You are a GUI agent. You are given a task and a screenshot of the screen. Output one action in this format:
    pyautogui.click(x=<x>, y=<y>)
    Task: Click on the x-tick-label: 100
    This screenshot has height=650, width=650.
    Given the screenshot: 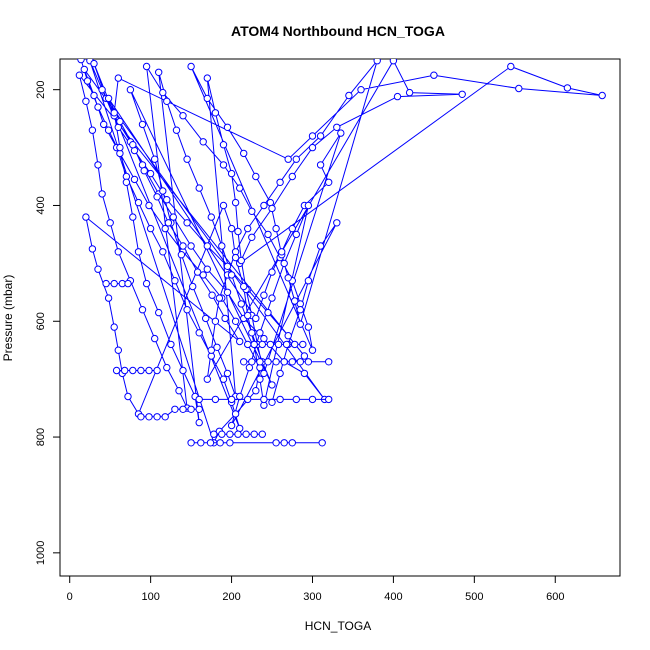 What is the action you would take?
    pyautogui.click(x=150, y=597)
    